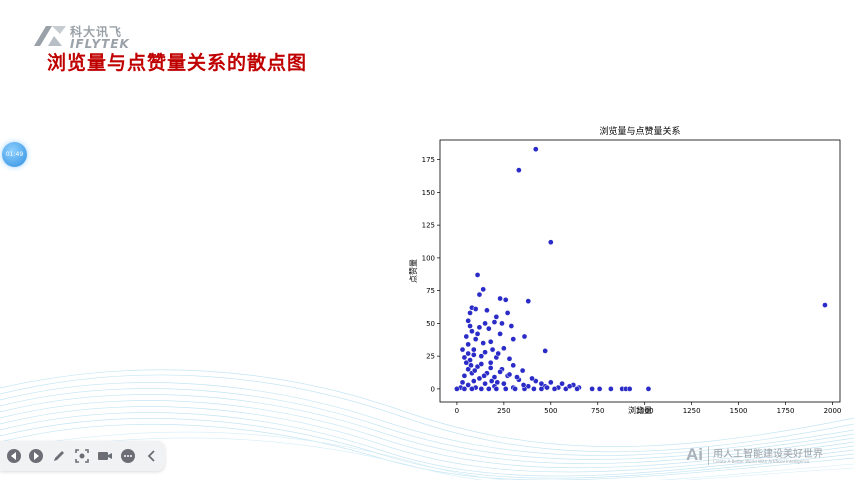 The height and width of the screenshot is (480, 854). I want to click on pen-icon, so click(59, 456).